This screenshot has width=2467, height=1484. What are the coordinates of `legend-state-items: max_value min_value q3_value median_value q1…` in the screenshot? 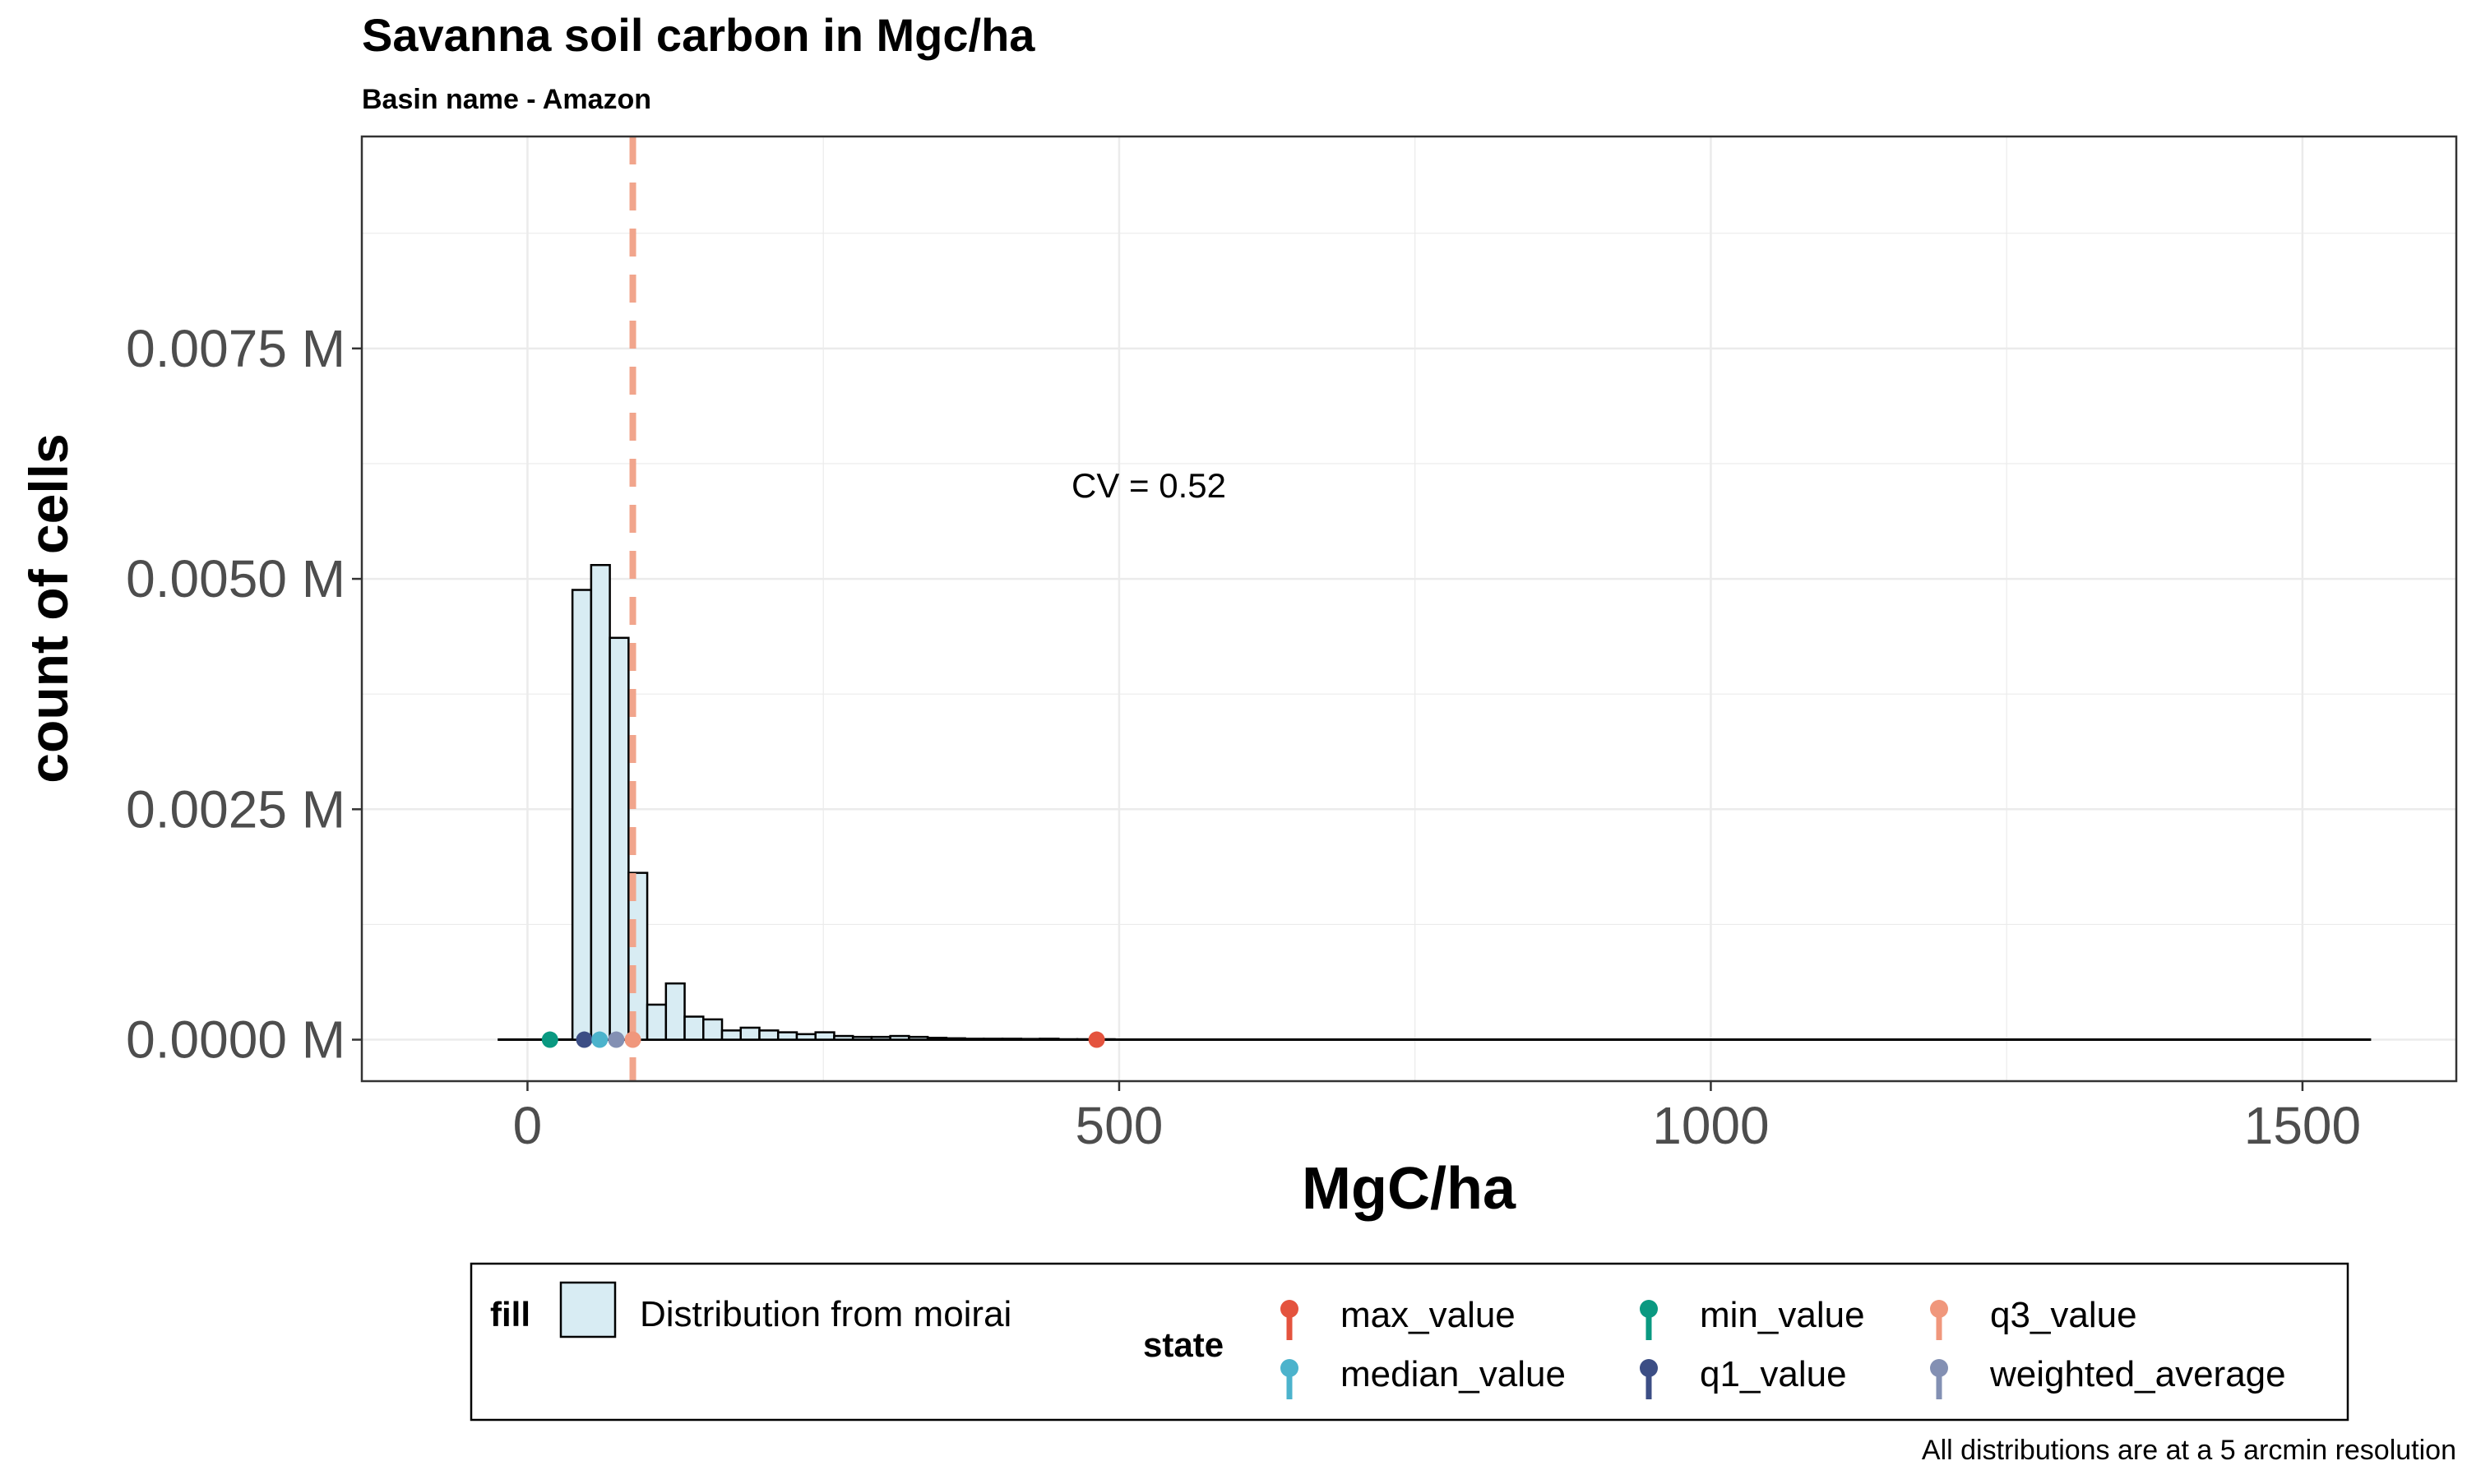 It's located at (1783, 1347).